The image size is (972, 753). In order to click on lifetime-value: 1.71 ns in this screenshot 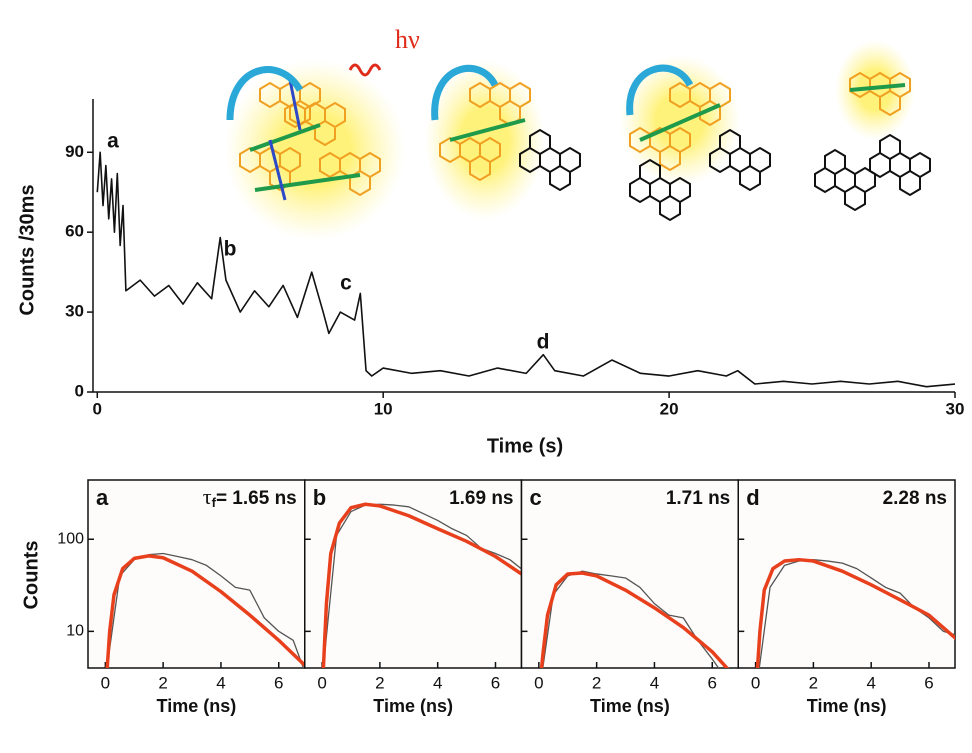, I will do `click(698, 498)`.